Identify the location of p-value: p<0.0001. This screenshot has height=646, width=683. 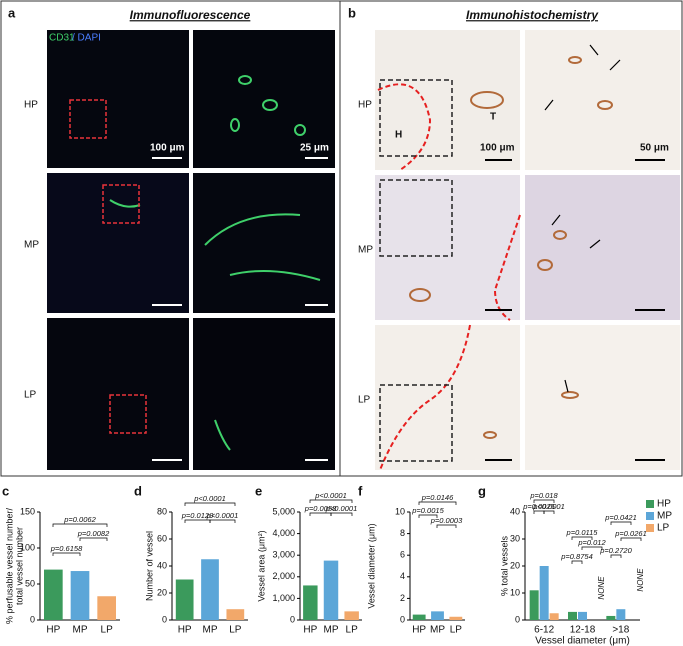
(548, 506).